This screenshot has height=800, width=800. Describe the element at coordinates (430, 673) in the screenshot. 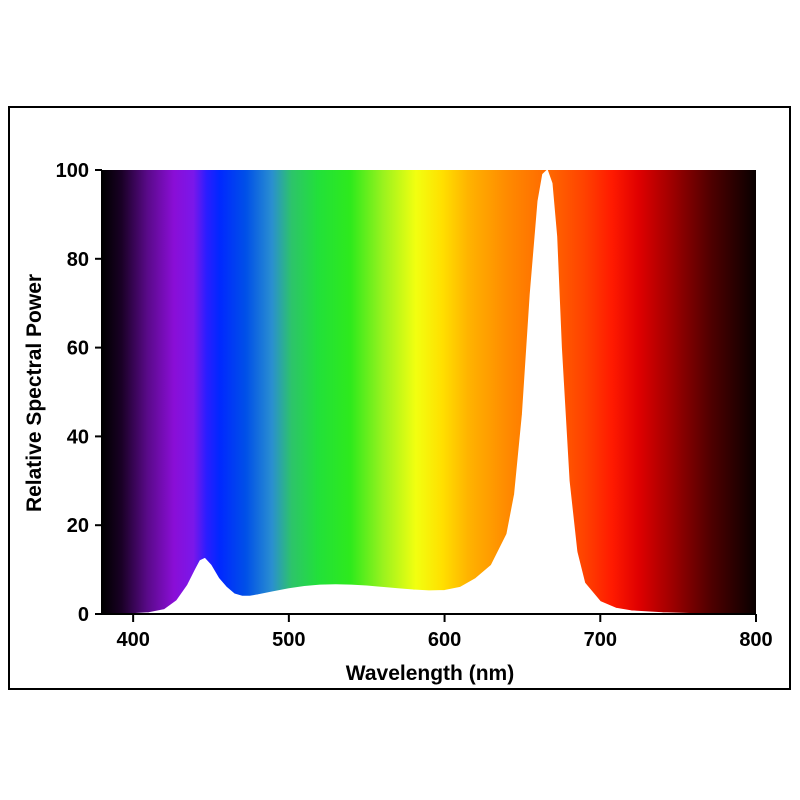

I see `x-axis-title: Wavelength (nm)` at that location.